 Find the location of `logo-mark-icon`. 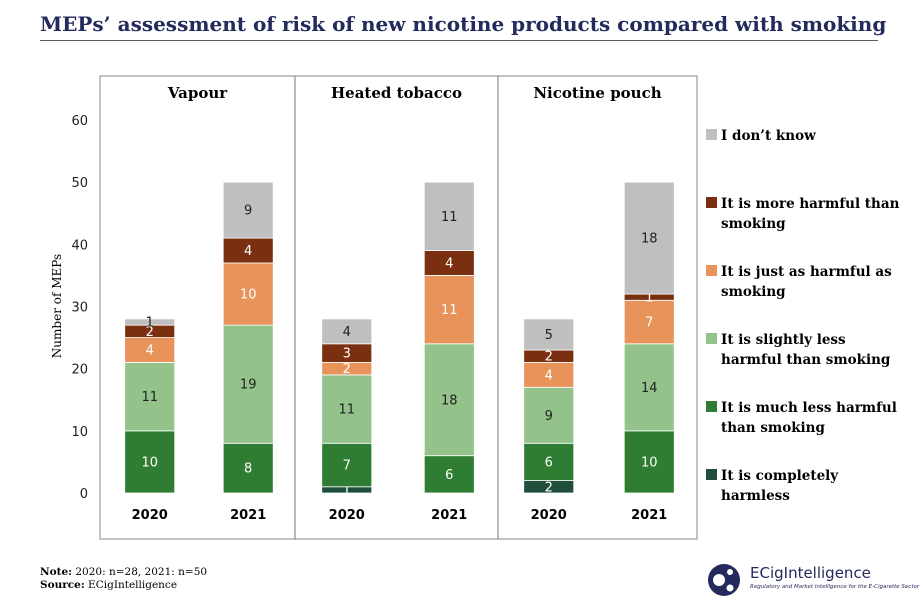

logo-mark-icon is located at coordinates (724, 580).